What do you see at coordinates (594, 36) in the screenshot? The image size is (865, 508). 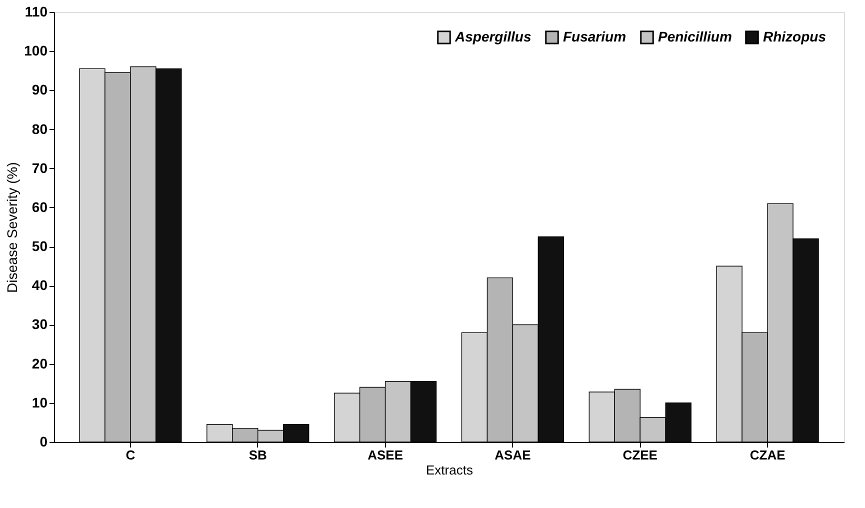 I see `legend-label: Fusarium` at bounding box center [594, 36].